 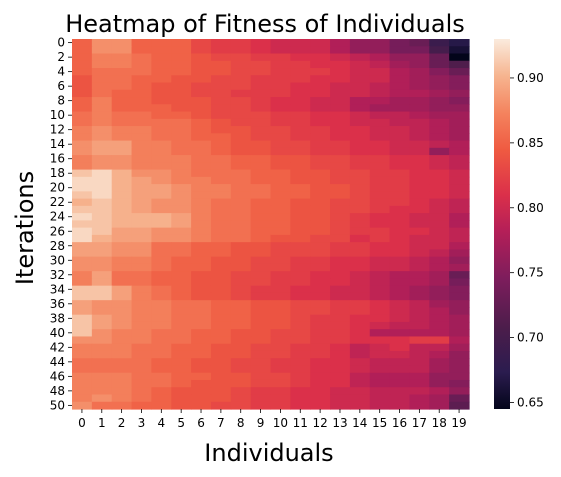 What do you see at coordinates (61, 72) in the screenshot?
I see `y-tick-label: 4` at bounding box center [61, 72].